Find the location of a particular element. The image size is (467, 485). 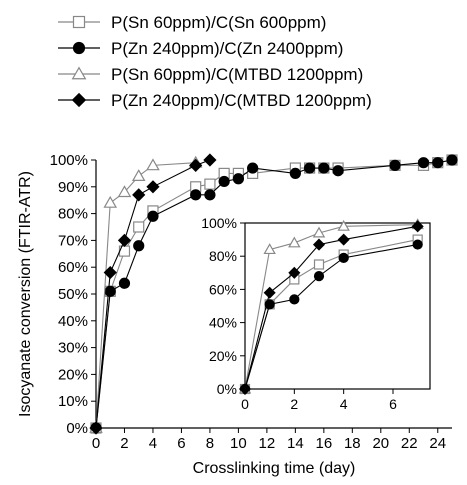

plot-background is located at coordinates (337, 306).